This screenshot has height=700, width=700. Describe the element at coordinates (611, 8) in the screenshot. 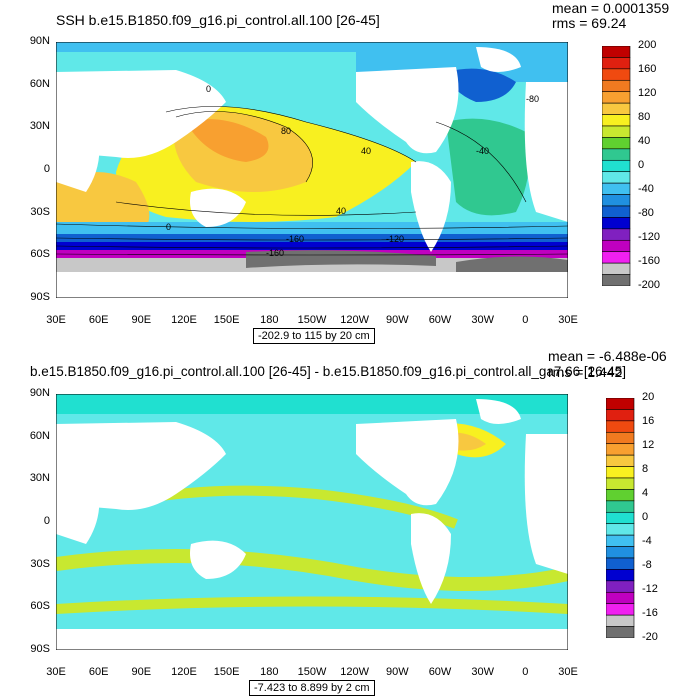

I see `mean-stat: mean = 0.0001359` at that location.